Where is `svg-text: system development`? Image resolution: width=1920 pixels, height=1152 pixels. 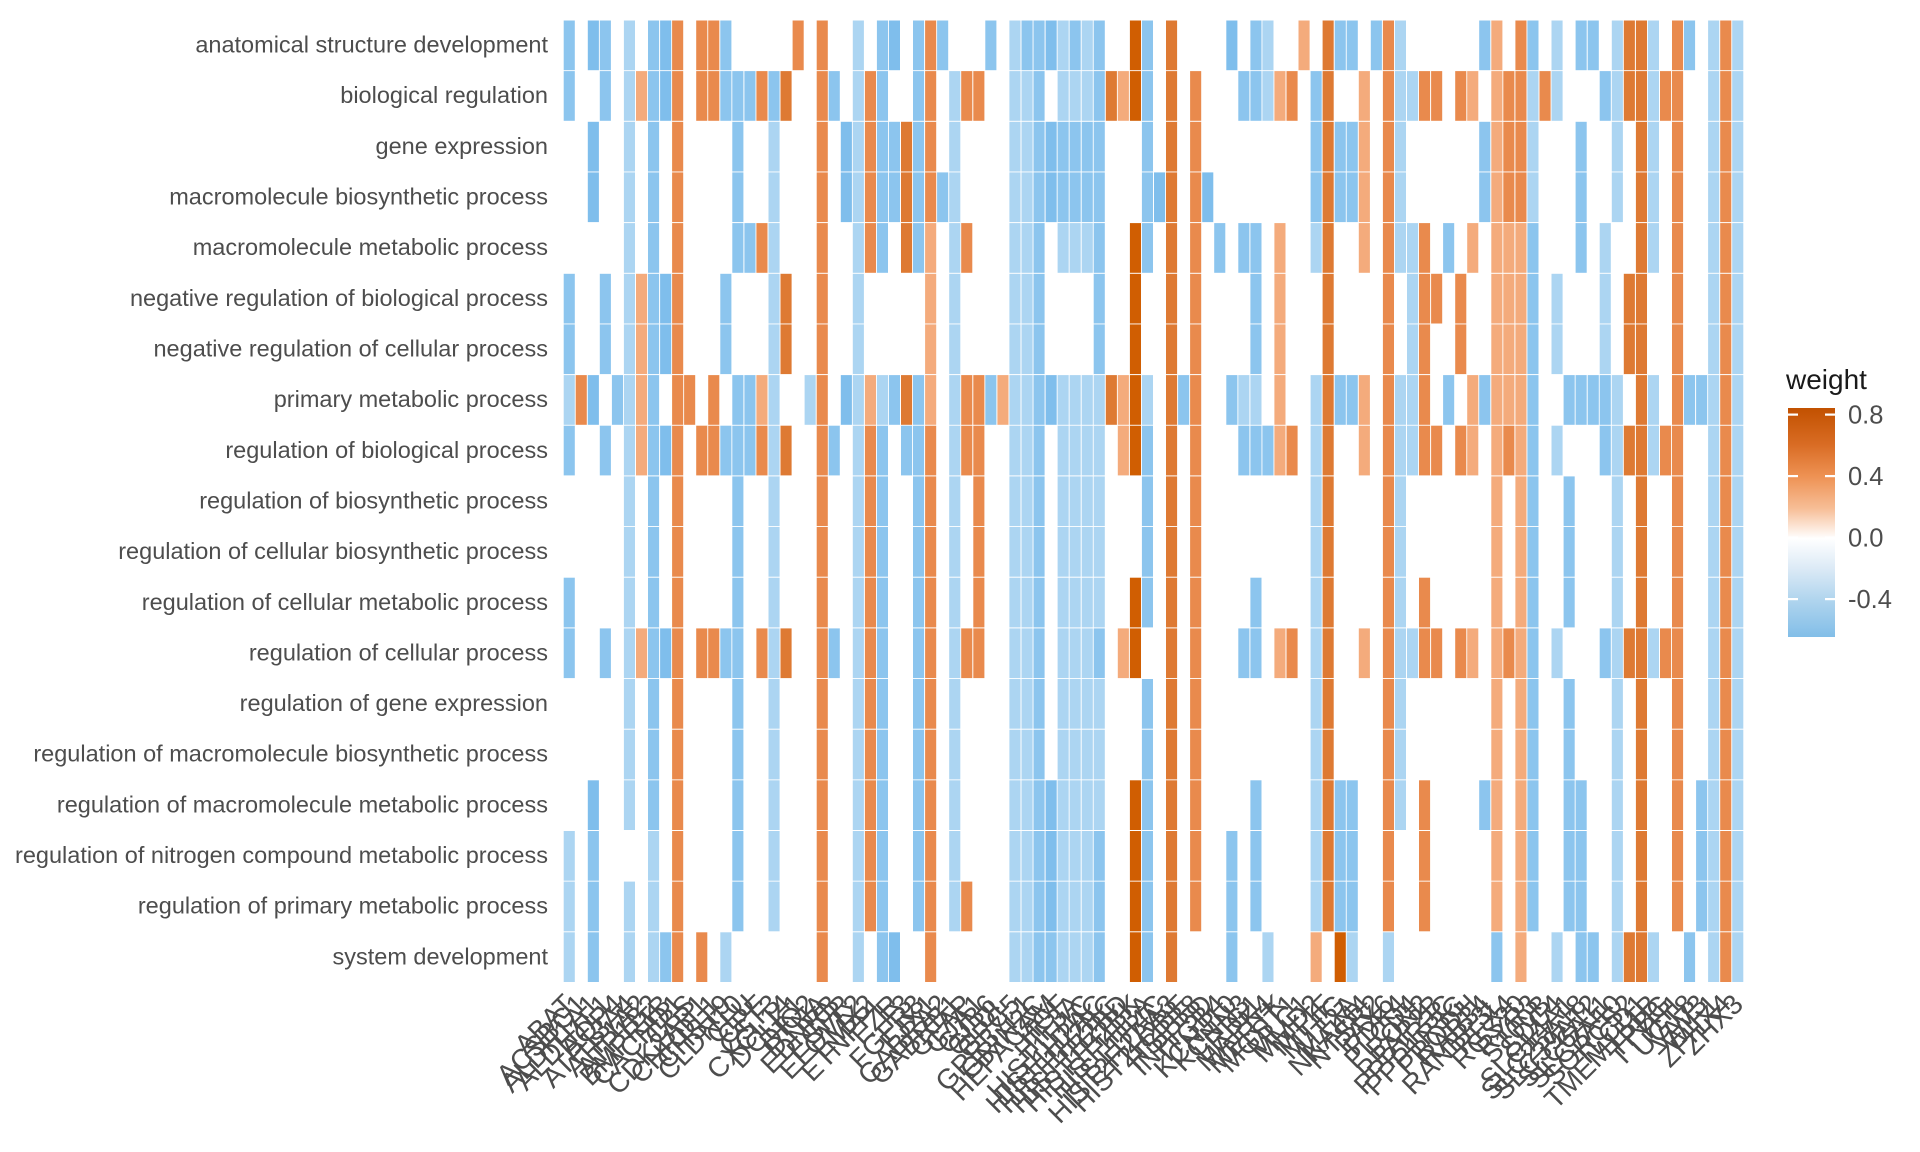 svg-text: system development is located at coordinates (440, 956).